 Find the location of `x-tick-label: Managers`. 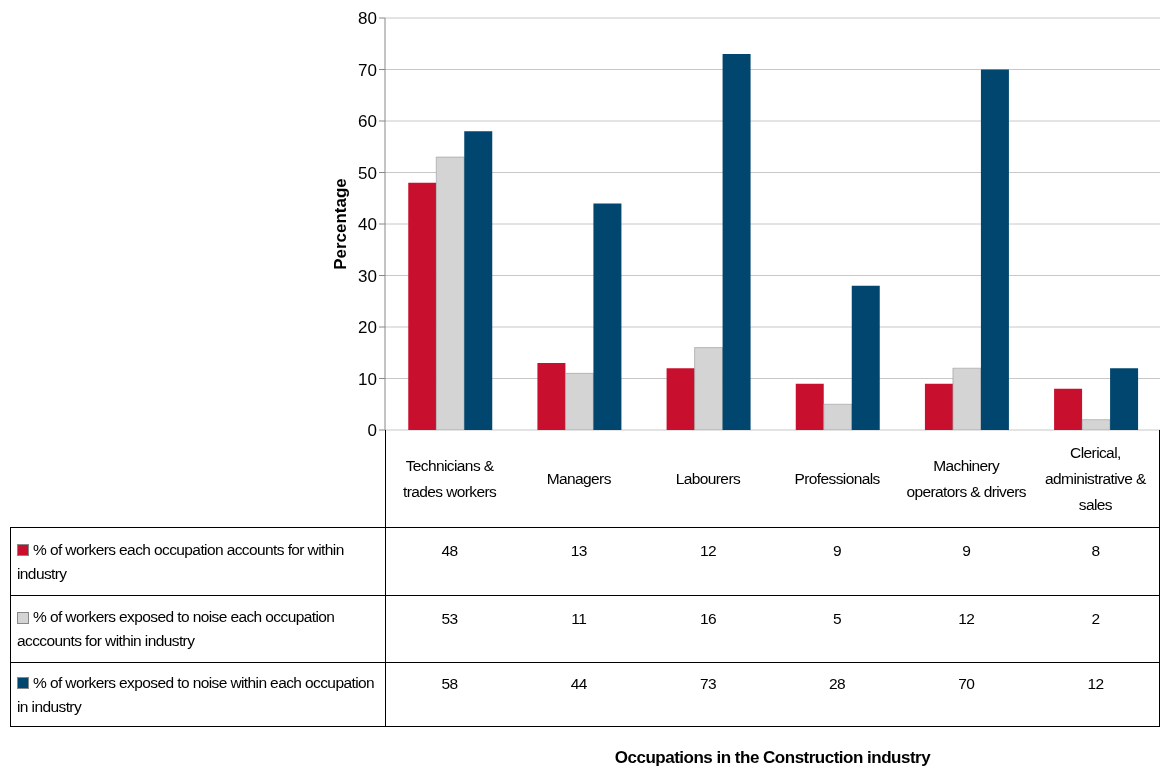

x-tick-label: Managers is located at coordinates (578, 478).